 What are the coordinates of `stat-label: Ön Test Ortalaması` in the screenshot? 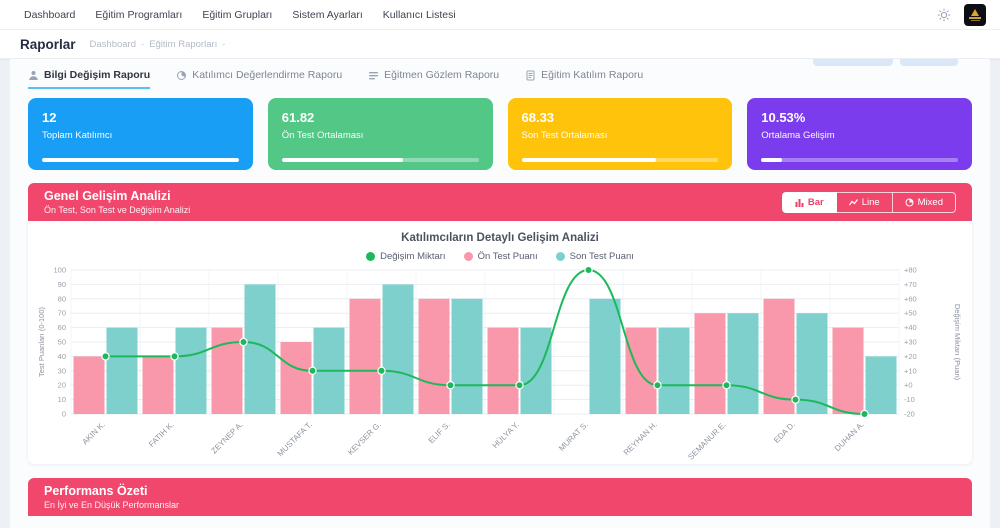 It's located at (322, 135).